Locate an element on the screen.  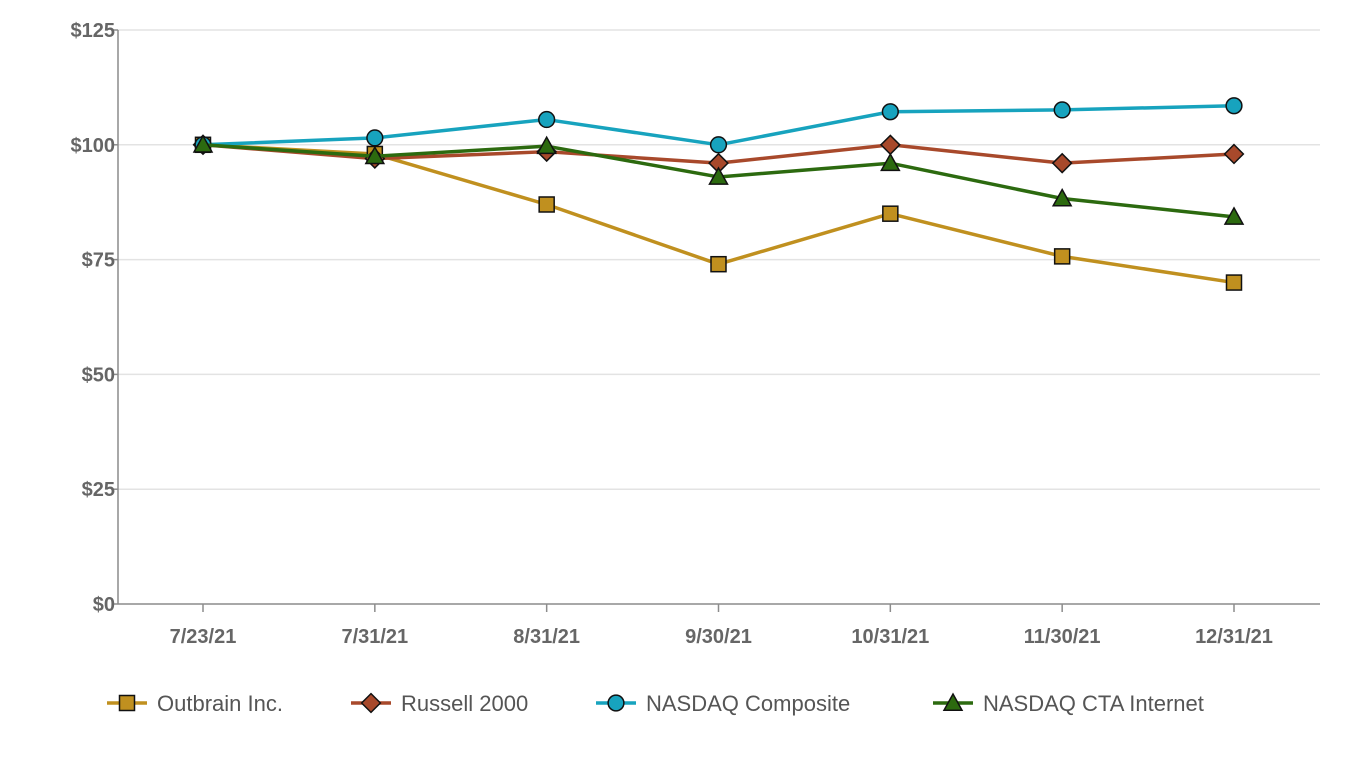
y-tick-labels: $0 $25 $50 $75 $100 $125 is located at coordinates (94, 318).